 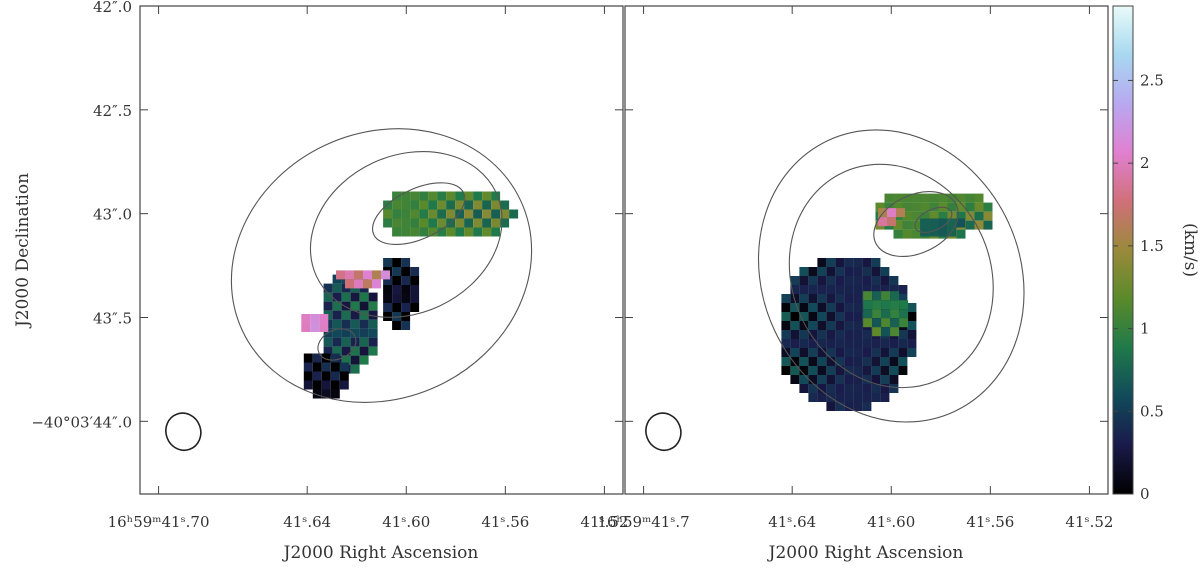 I want to click on y-tick-label: 43″.0, so click(x=112, y=215).